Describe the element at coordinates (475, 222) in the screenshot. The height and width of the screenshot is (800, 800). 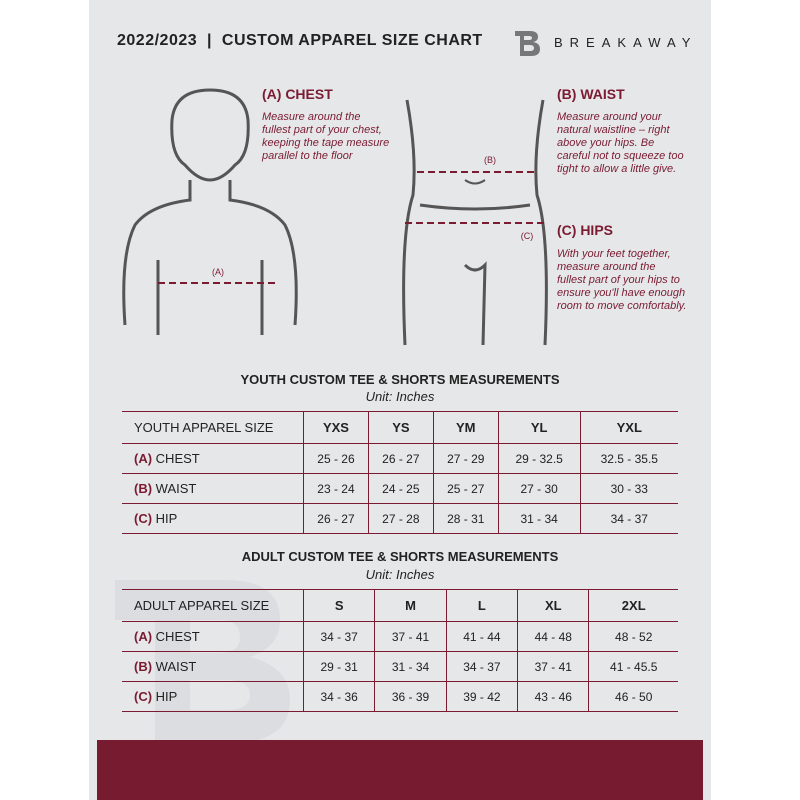
I see `lower-body-figure: (B) (C)` at that location.